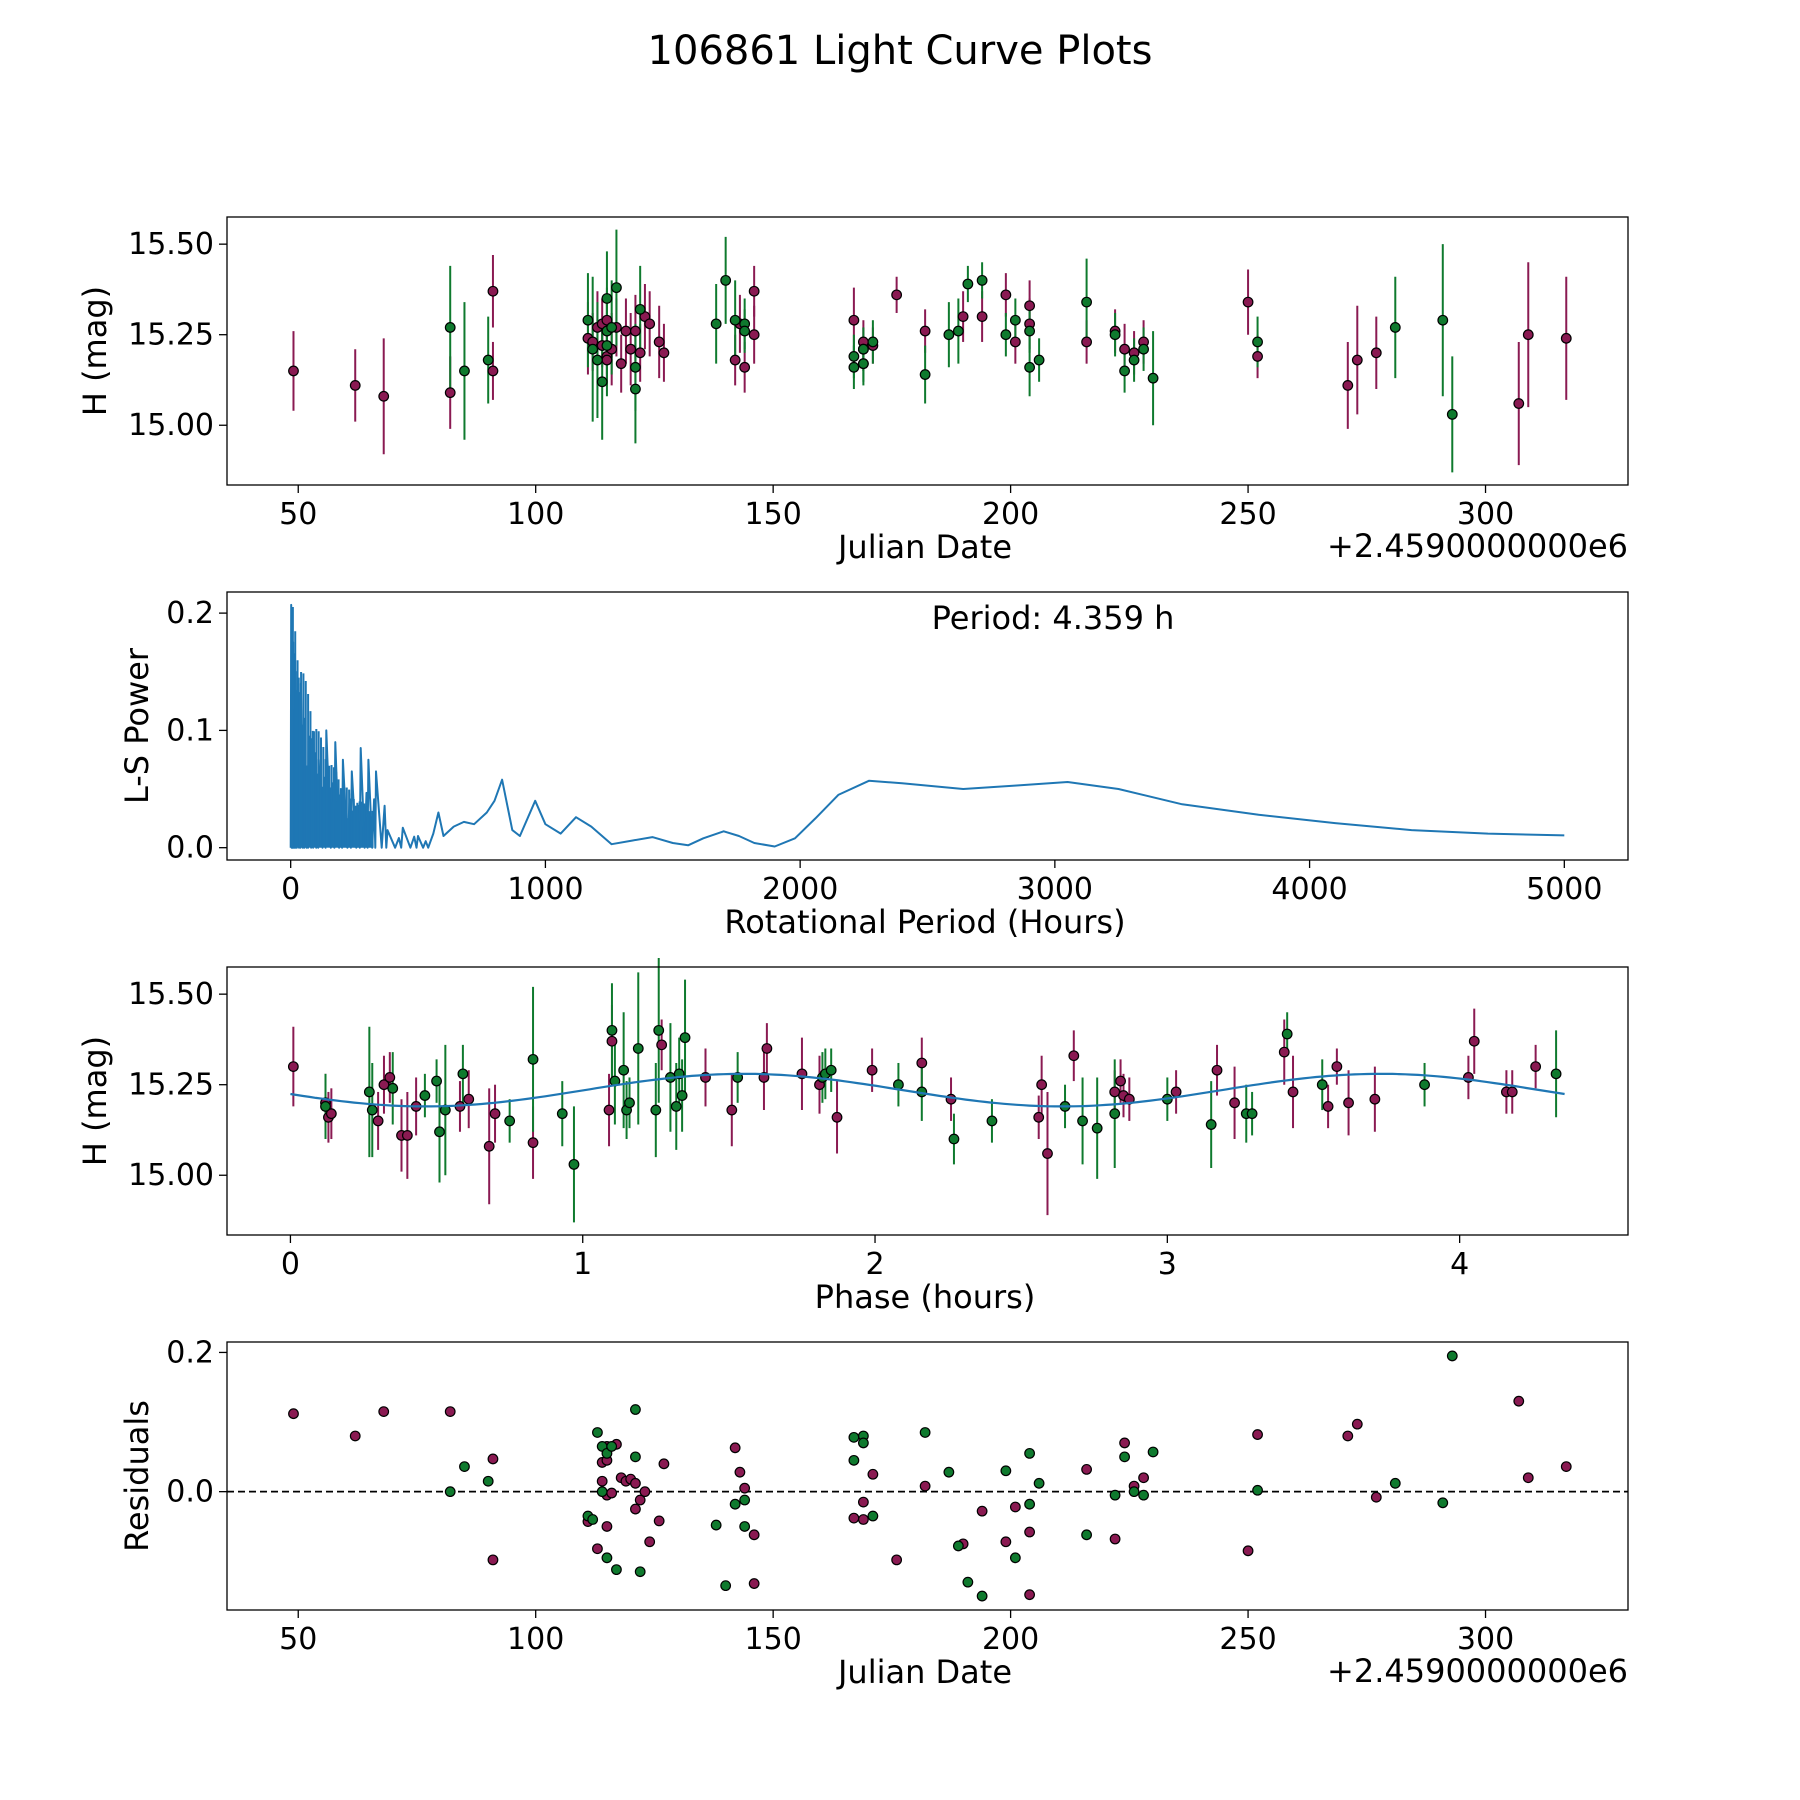 The height and width of the screenshot is (1800, 1800). Describe the element at coordinates (927, 1476) in the screenshot. I see `residuals-axes-frame` at that location.